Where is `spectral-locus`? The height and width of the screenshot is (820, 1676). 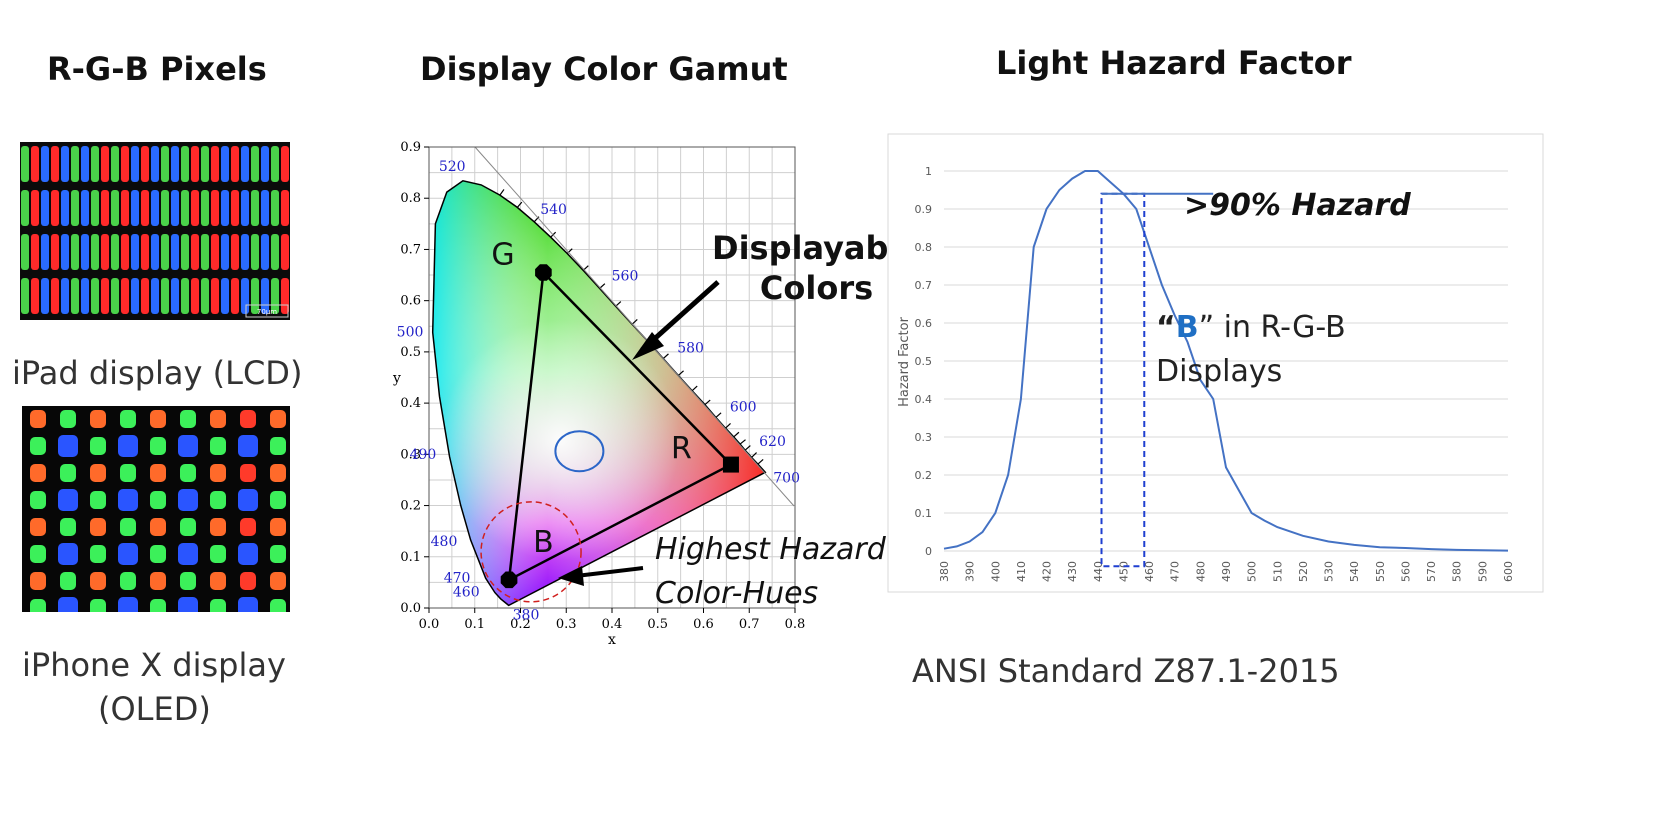
spectral-locus is located at coordinates (599, 393).